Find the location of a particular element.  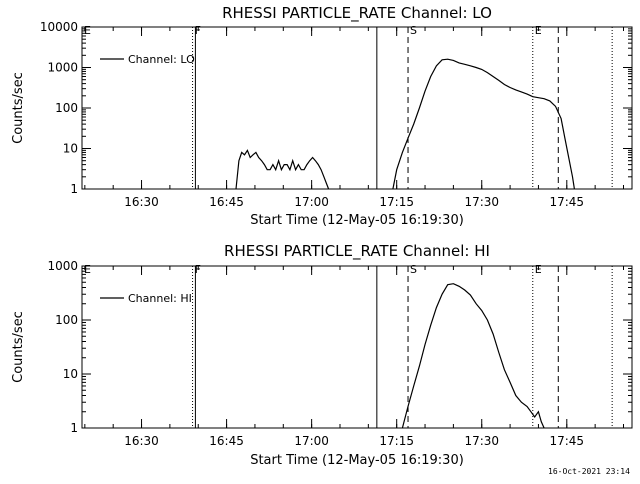

chart-title: RHESSI PARTICLE_RATE Channel: HI is located at coordinates (357, 251).